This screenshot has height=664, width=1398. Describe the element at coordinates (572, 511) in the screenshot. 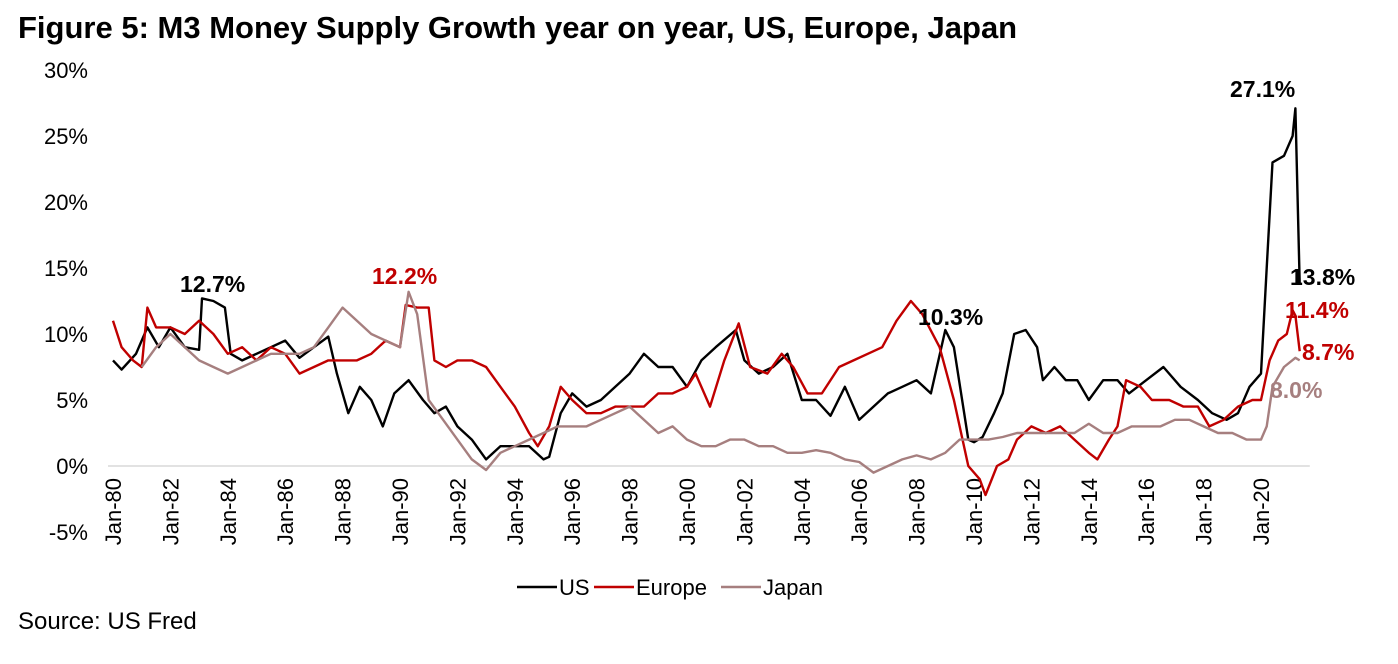

I see `x-tick-label: Jan-96` at that location.